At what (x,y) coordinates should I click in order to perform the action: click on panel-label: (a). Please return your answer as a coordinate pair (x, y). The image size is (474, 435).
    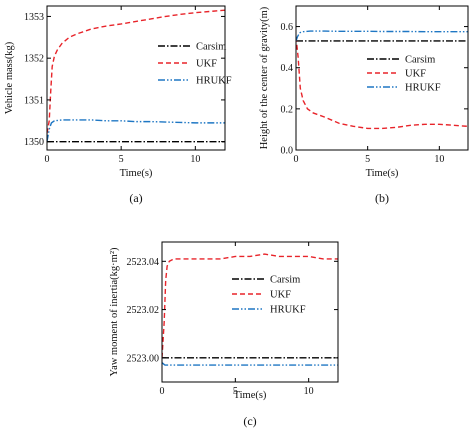
    Looking at the image, I should click on (135, 198).